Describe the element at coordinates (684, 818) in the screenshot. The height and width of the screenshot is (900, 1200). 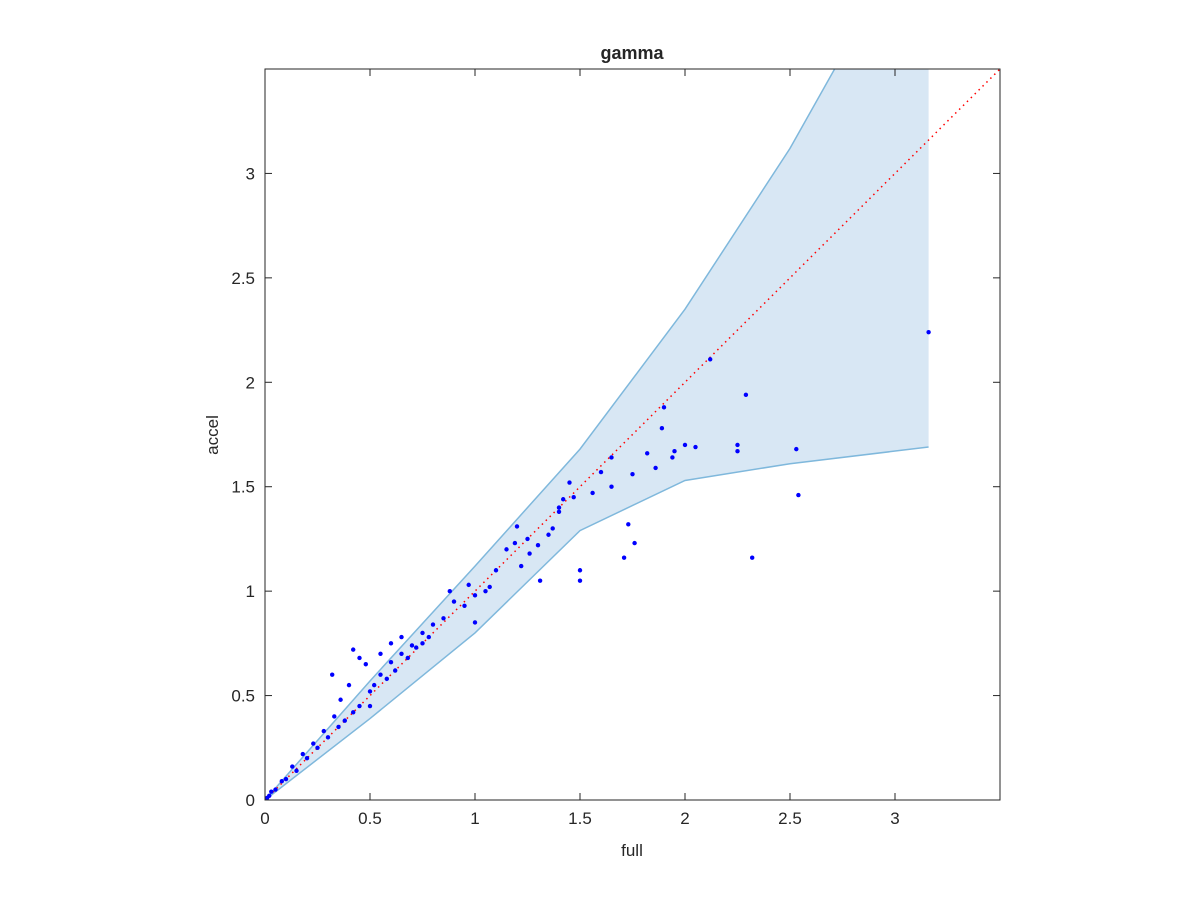
I see `x-tick-label: 2` at that location.